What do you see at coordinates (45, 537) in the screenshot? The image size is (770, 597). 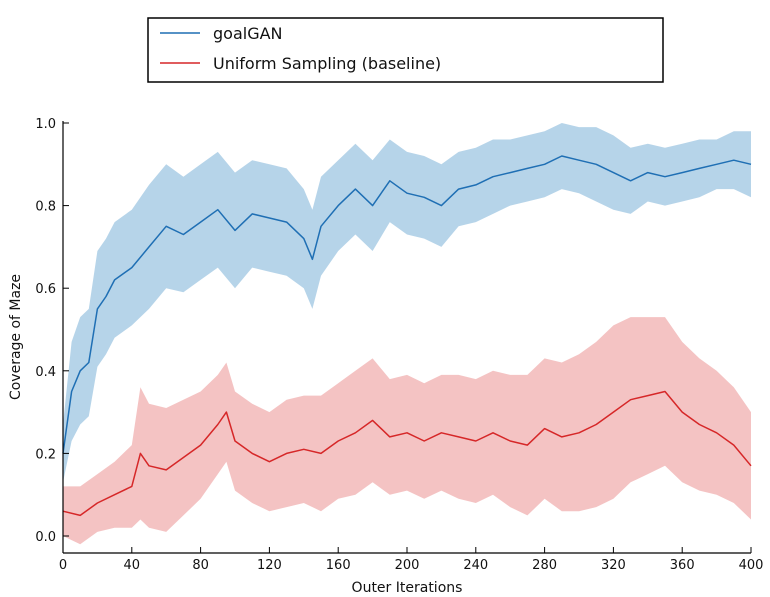 I see `y-tick-label: 0.0` at bounding box center [45, 537].